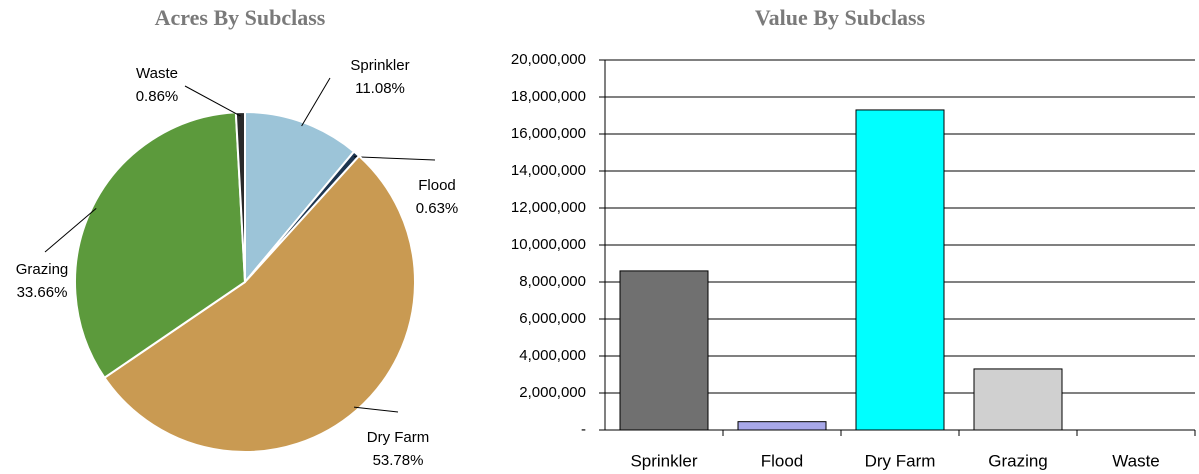 The image size is (1199, 474). What do you see at coordinates (1018, 460) in the screenshot?
I see `x-tick-label: Grazing` at bounding box center [1018, 460].